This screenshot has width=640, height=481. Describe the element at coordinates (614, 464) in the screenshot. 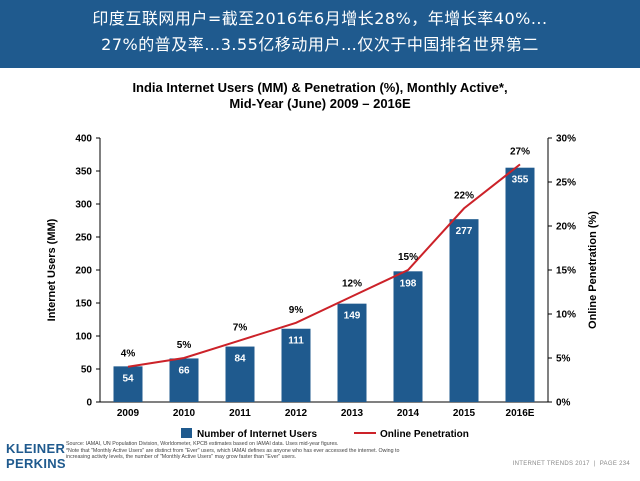

I see `page-number: PAGE 234` at that location.